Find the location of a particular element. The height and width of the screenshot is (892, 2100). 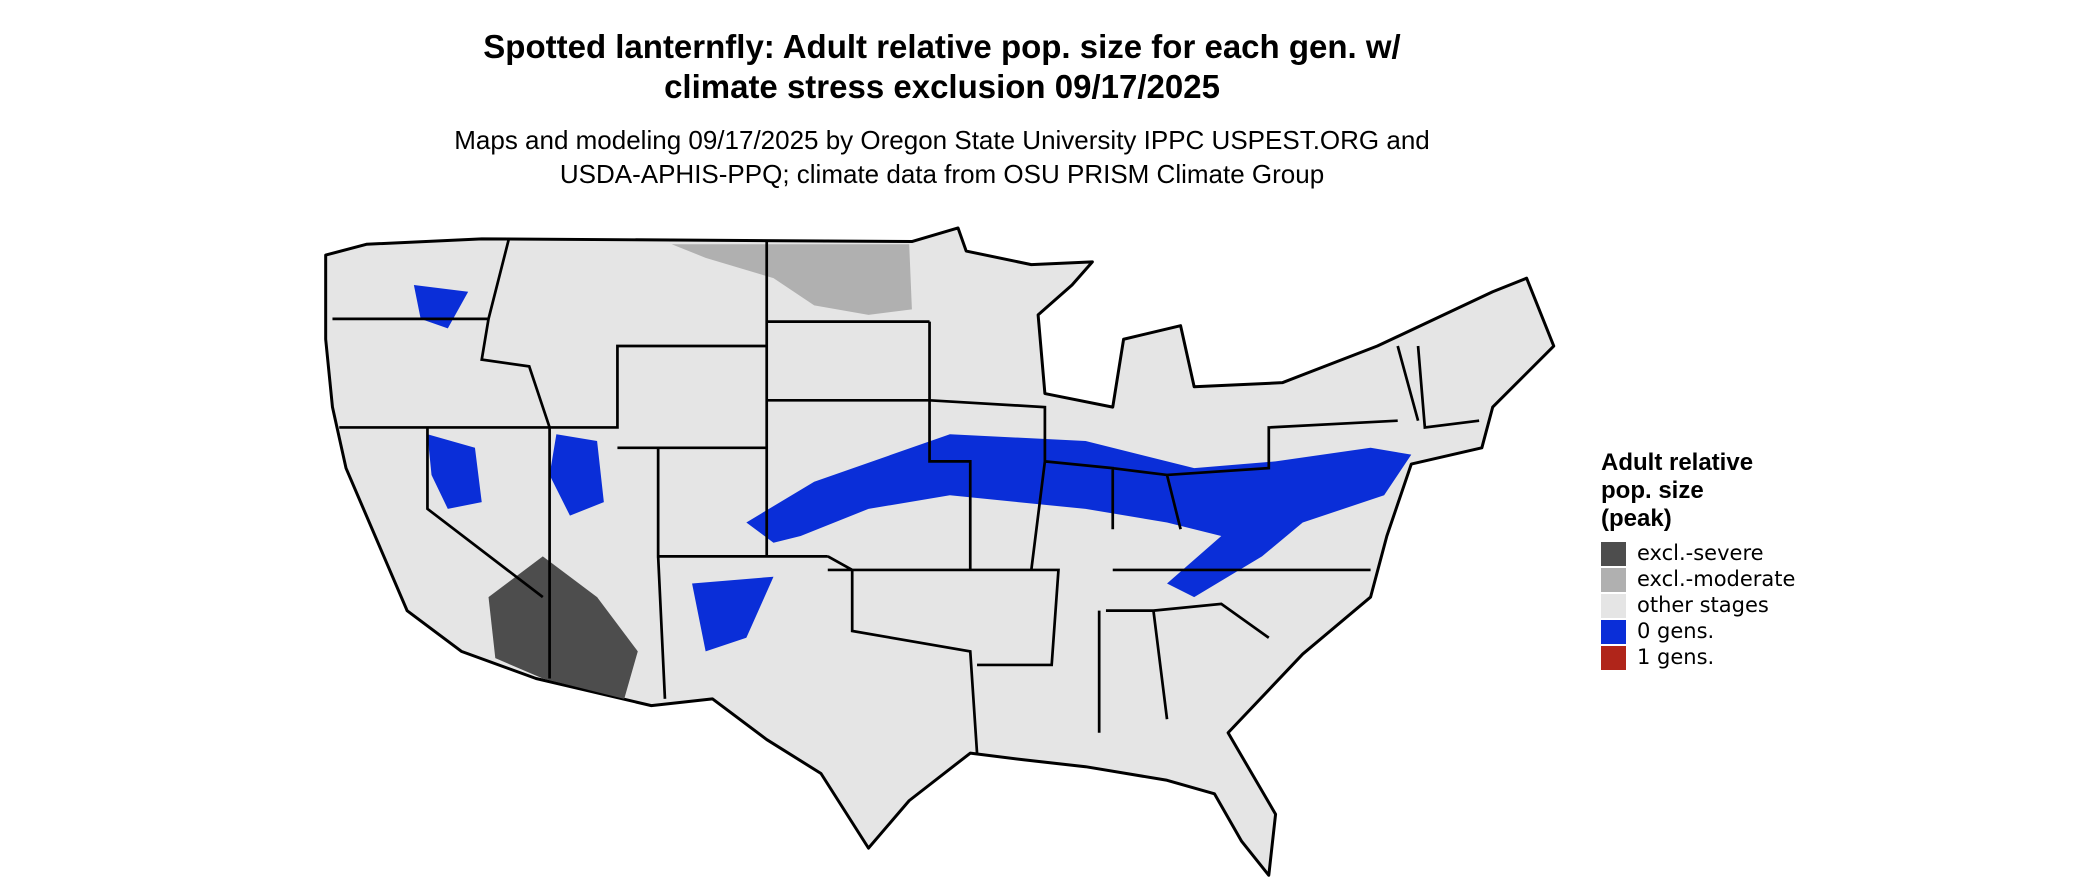

legend-title: (peak) is located at coordinates (1636, 518).